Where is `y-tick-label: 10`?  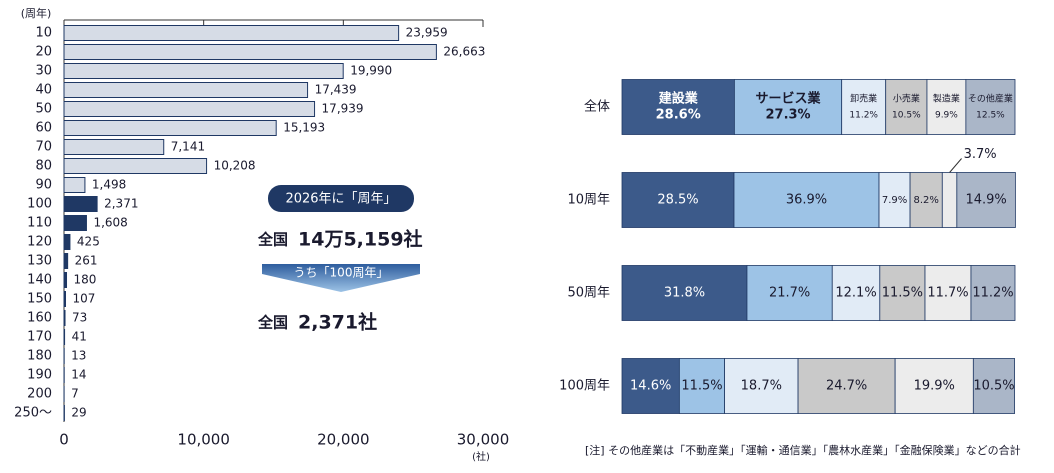 y-tick-label: 10 is located at coordinates (43, 33).